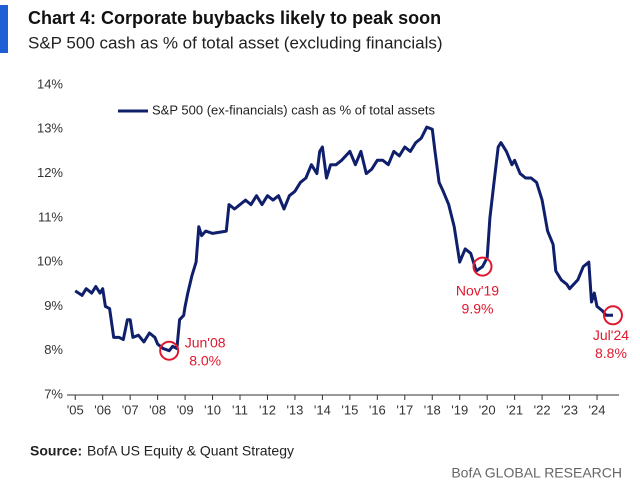 The image size is (640, 487). What do you see at coordinates (157, 409) in the screenshot?
I see `x-tick-label: '08` at bounding box center [157, 409].